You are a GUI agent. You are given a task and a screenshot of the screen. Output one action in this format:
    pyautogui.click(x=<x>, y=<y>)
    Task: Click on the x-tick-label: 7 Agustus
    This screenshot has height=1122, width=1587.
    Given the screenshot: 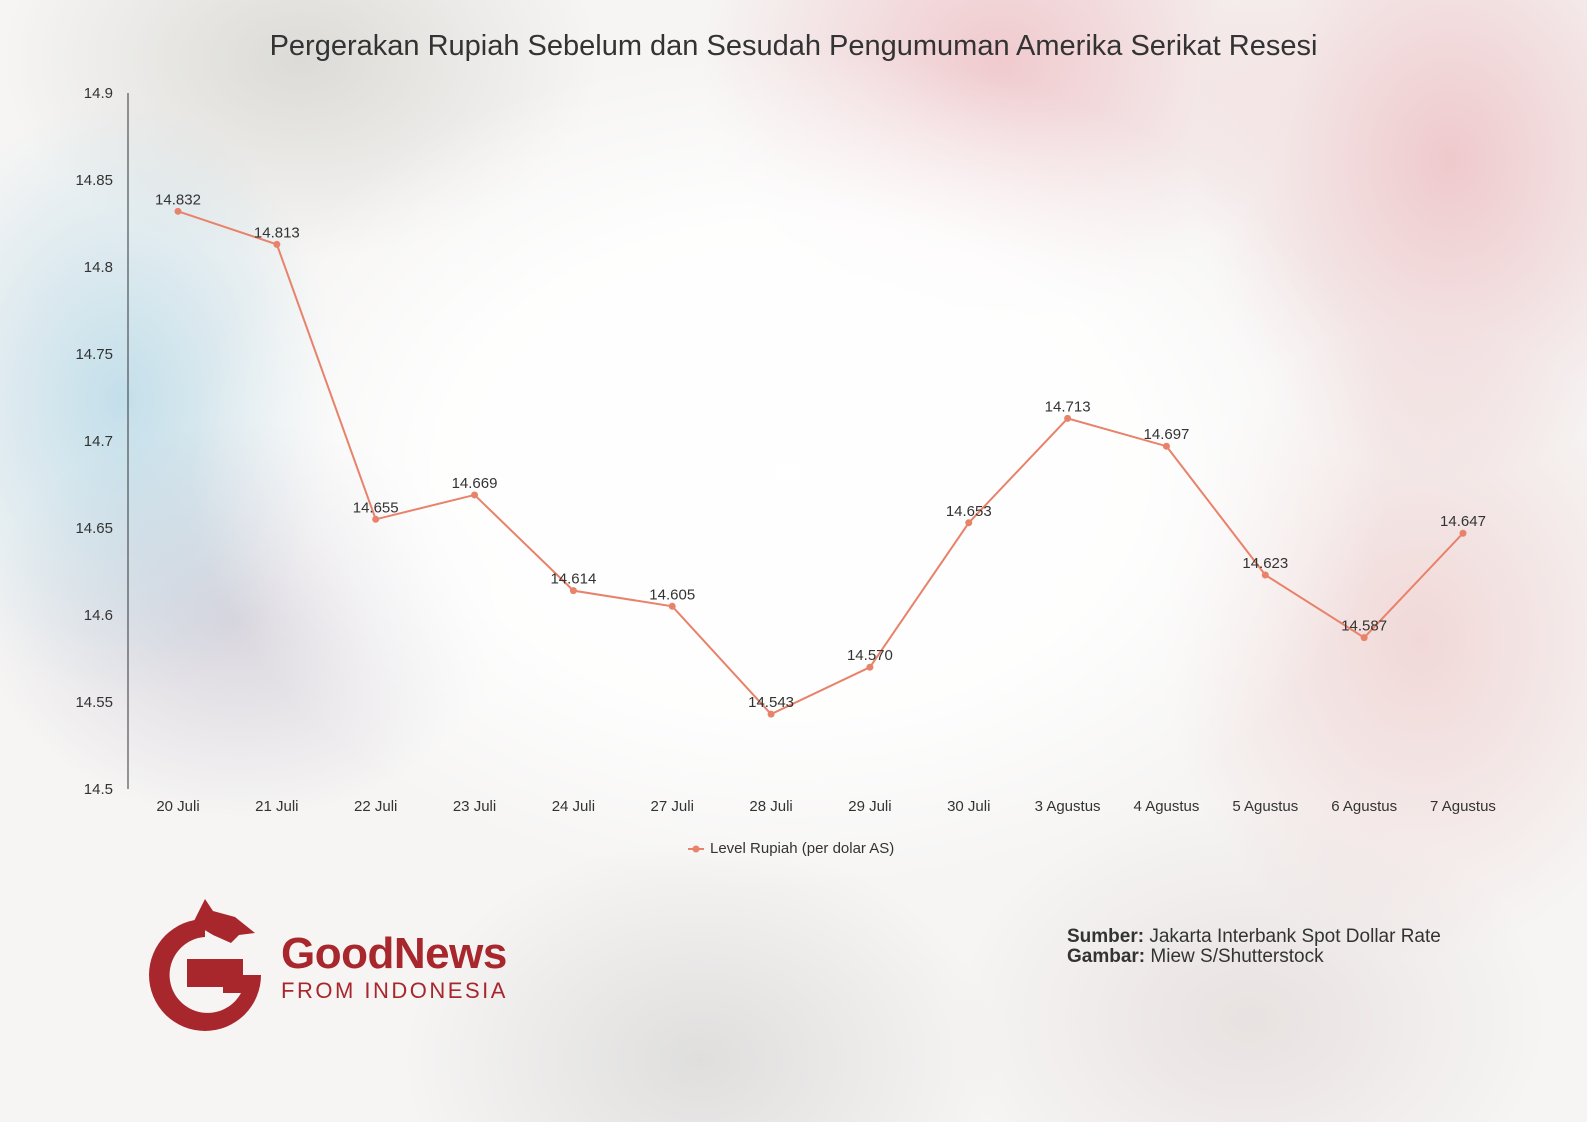 What is the action you would take?
    pyautogui.click(x=1463, y=806)
    